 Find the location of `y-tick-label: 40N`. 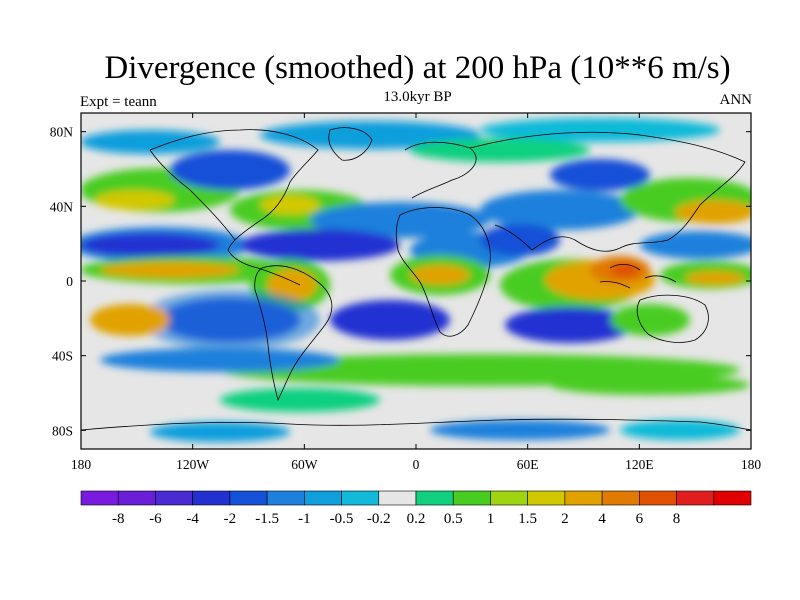

y-tick-label: 40N is located at coordinates (62, 206).